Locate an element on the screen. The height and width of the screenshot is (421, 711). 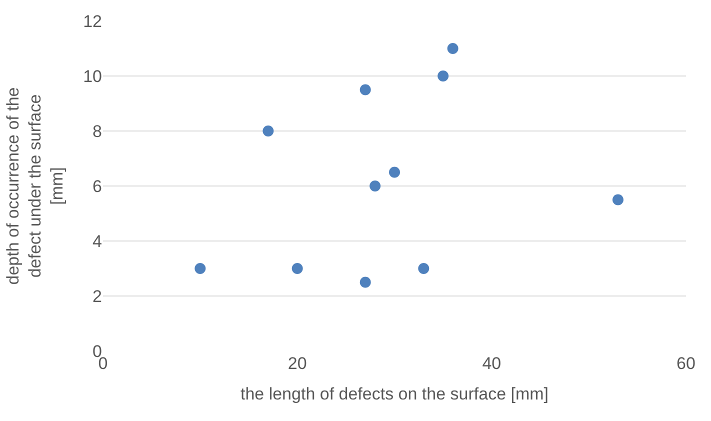
x-tick-label: 60 is located at coordinates (686, 363).